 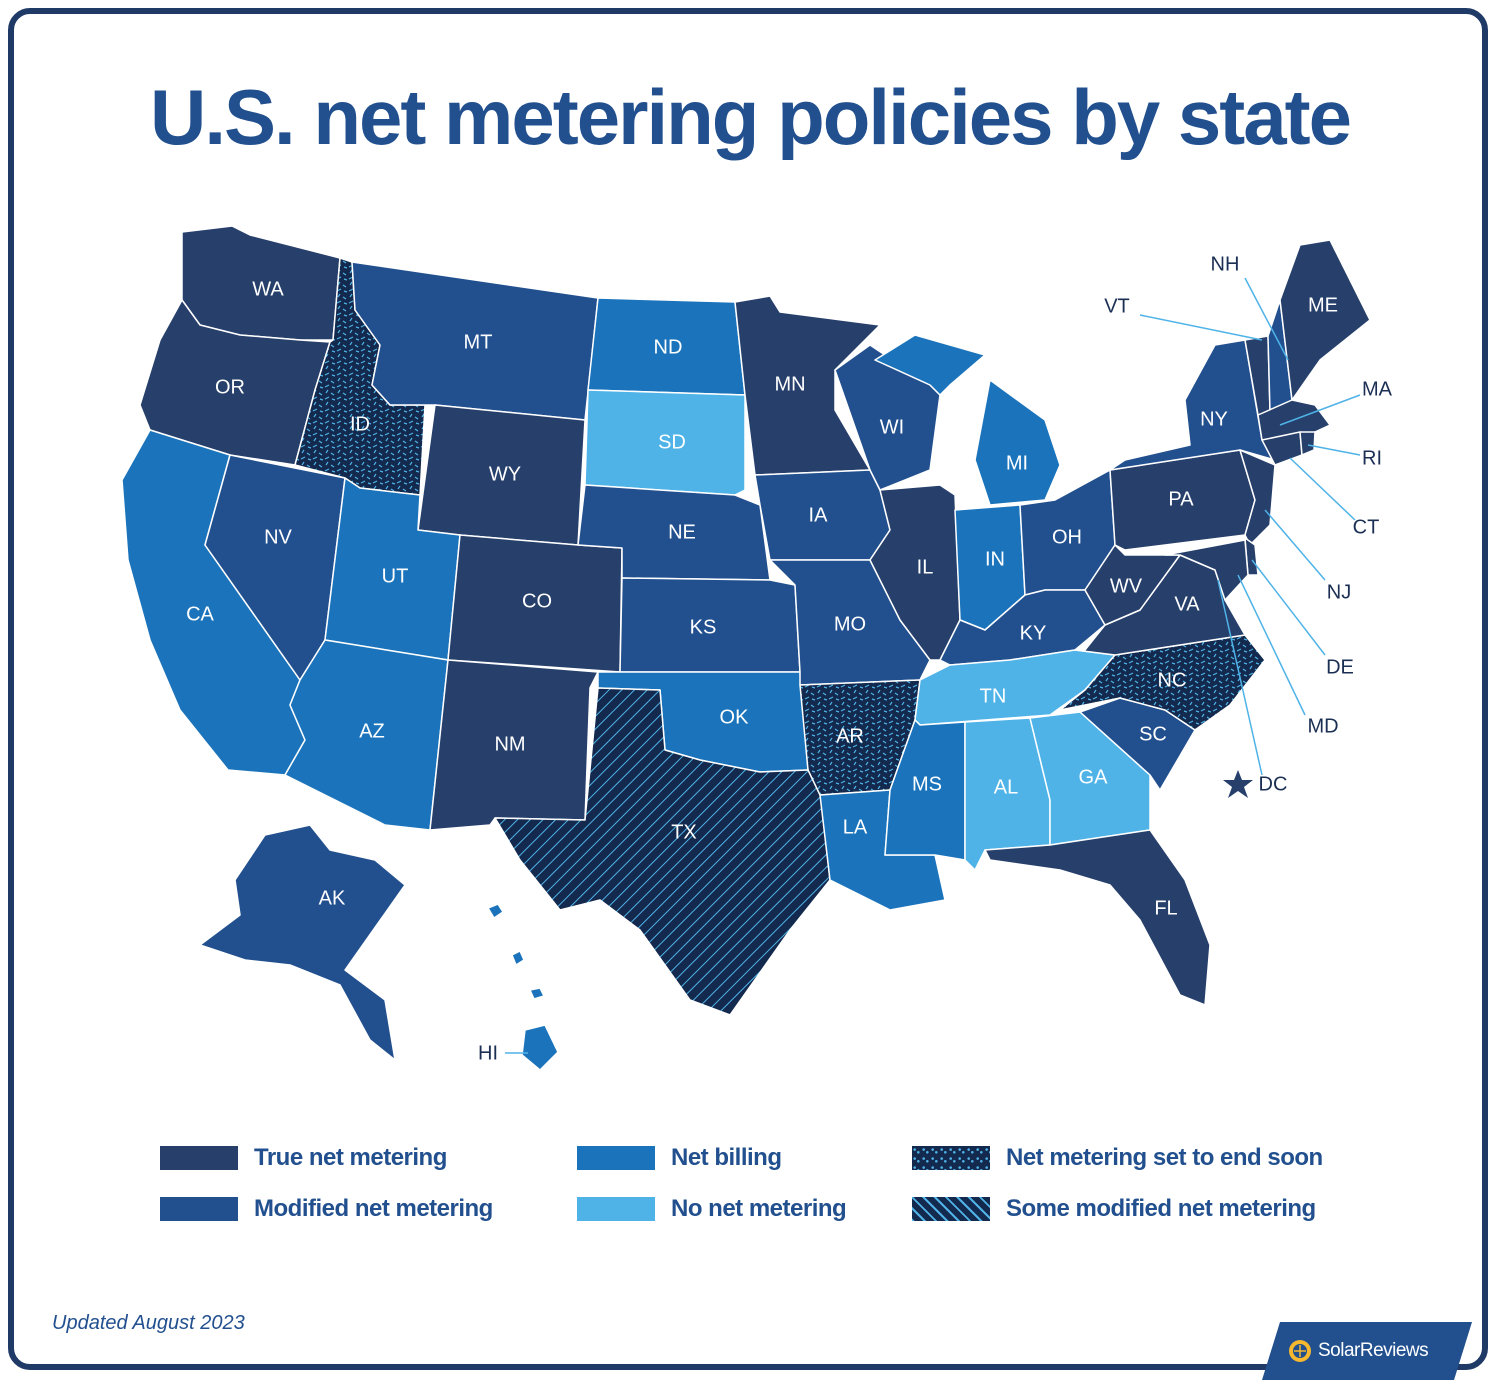 I want to click on label-ut: UT, so click(x=395, y=576).